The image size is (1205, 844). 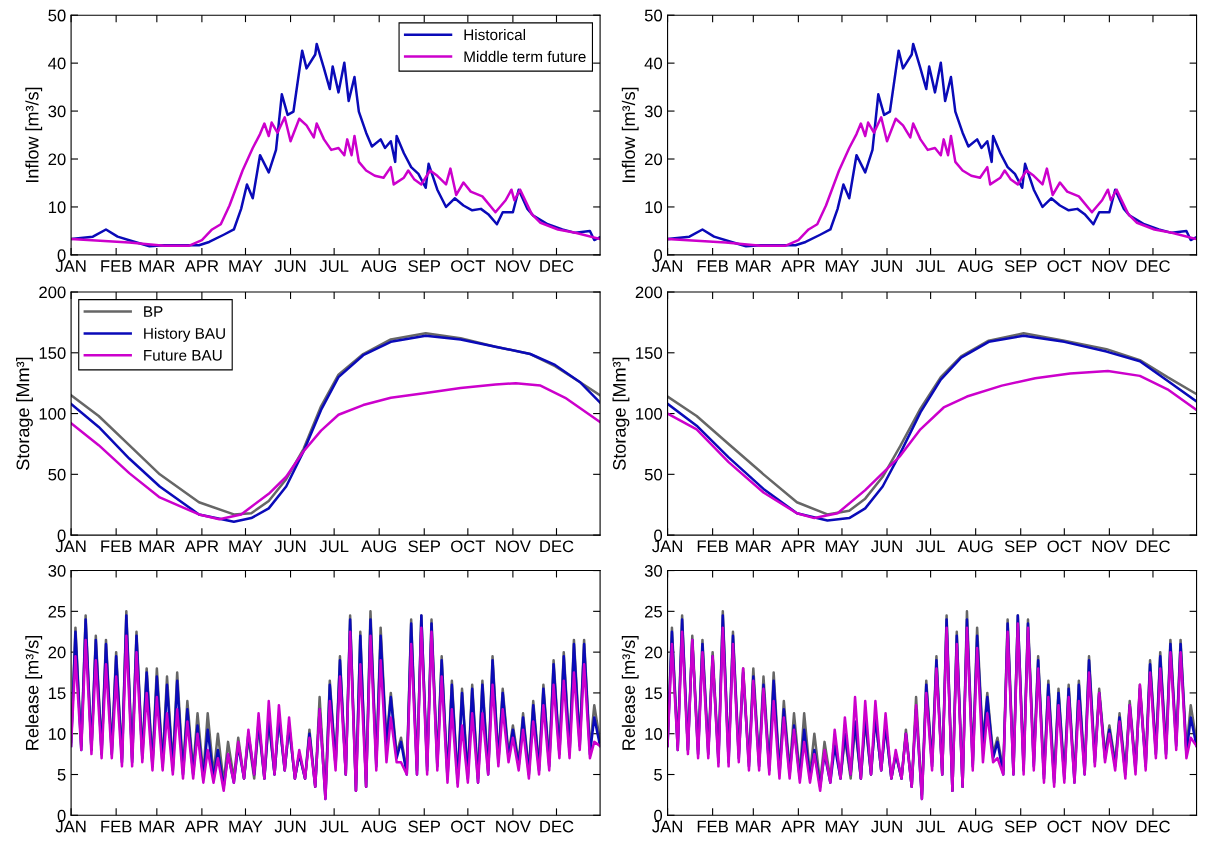 I want to click on legend-label: BP, so click(x=153, y=311).